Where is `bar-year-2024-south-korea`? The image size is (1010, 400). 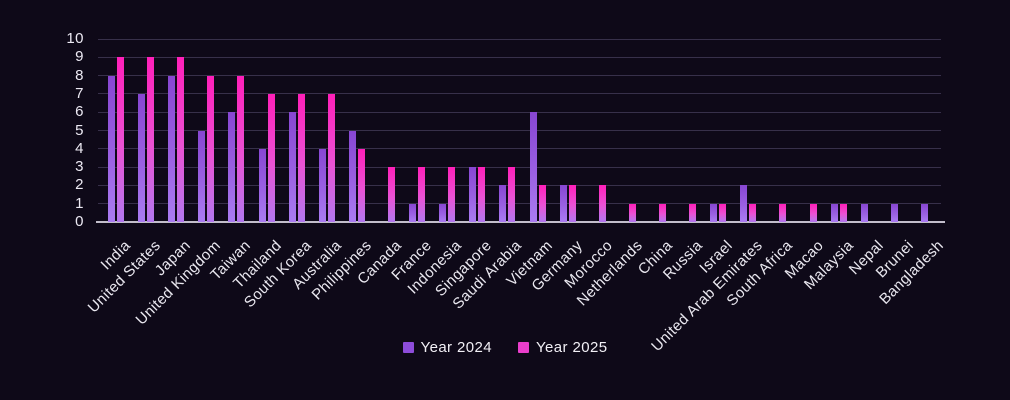 bar-year-2024-south-korea is located at coordinates (292, 167).